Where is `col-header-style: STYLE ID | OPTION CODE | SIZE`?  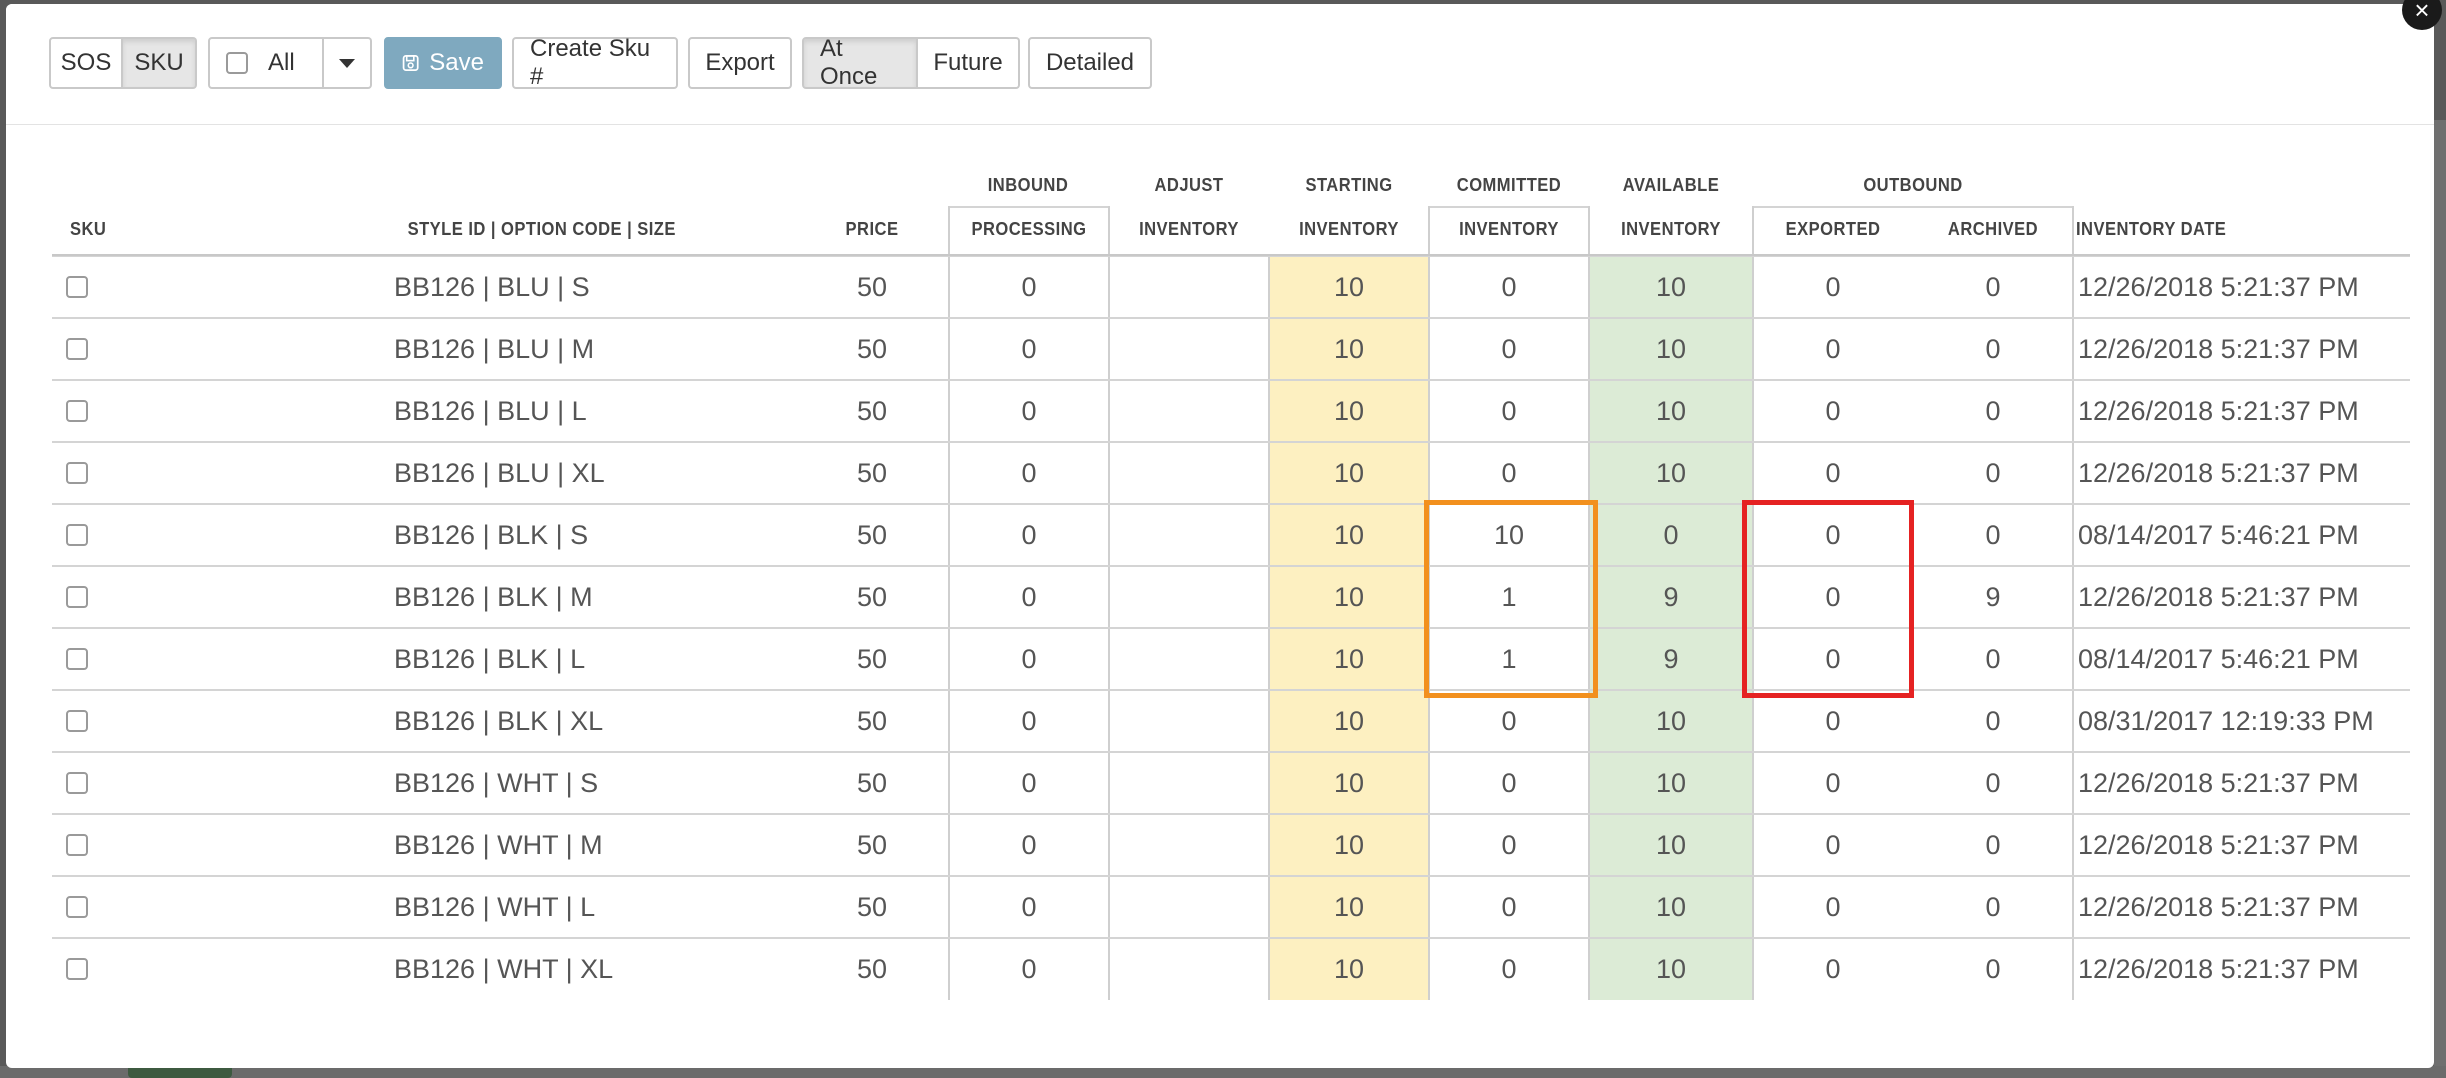 col-header-style: STYLE ID | OPTION CODE | SIZE is located at coordinates (541, 229).